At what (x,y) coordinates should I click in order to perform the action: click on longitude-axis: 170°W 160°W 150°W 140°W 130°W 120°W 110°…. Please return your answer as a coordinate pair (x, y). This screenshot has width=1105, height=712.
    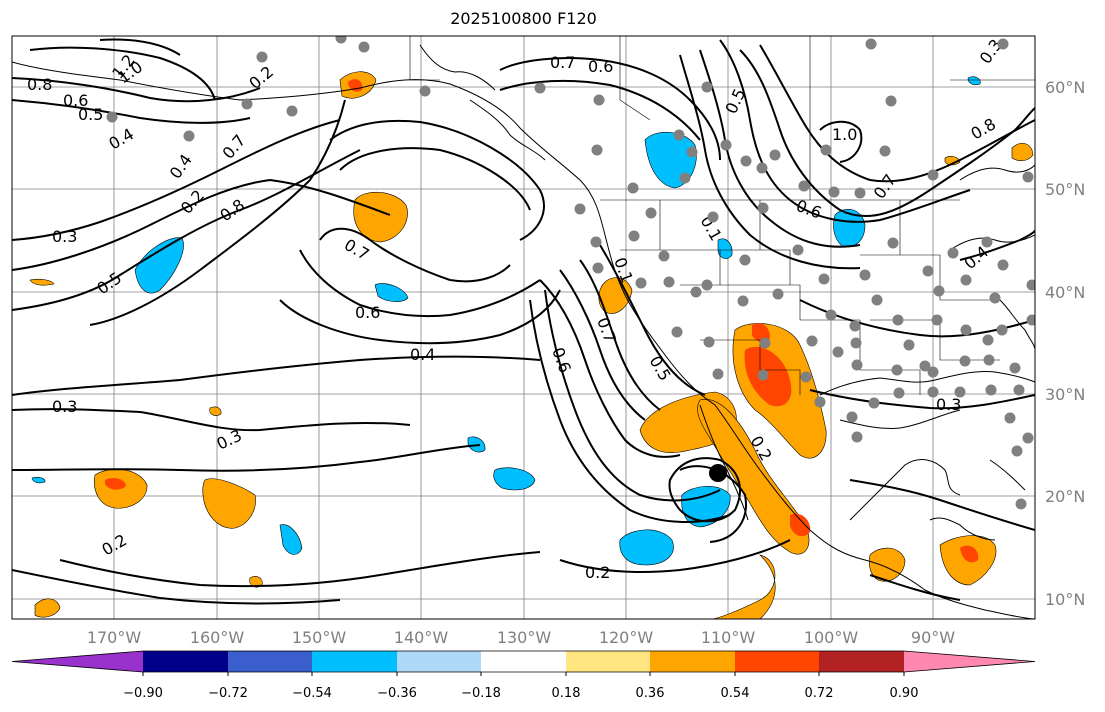
    Looking at the image, I should click on (521, 637).